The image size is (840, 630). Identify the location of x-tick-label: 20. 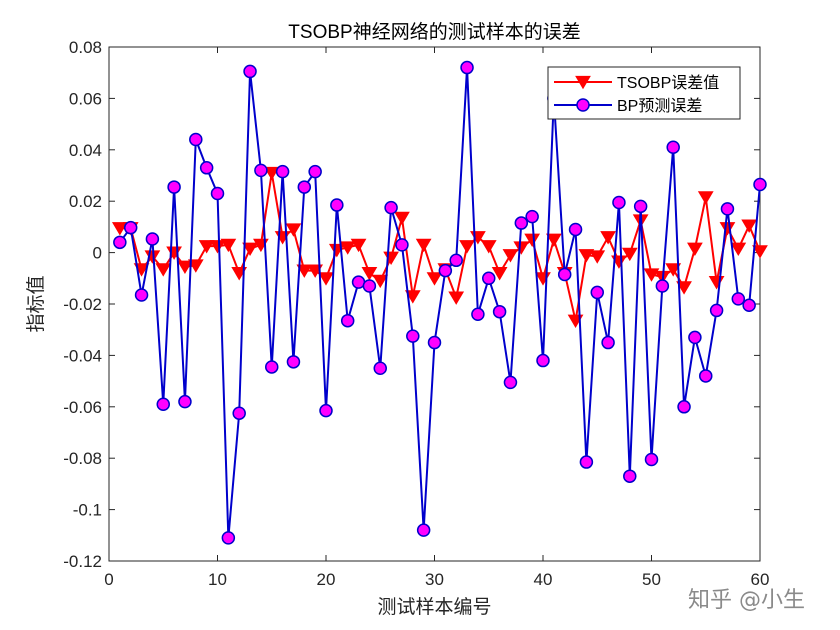
(326, 579).